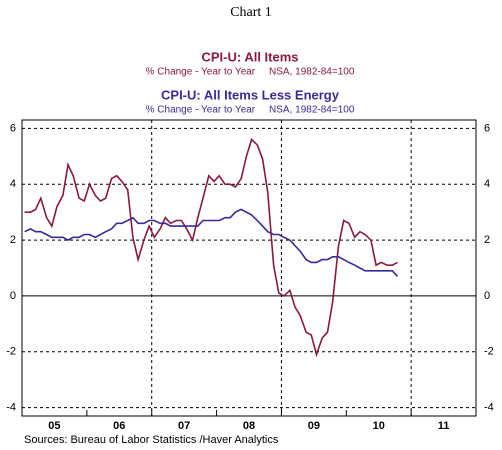 The image size is (502, 450). What do you see at coordinates (54, 426) in the screenshot?
I see `x-tick-label: 05` at bounding box center [54, 426].